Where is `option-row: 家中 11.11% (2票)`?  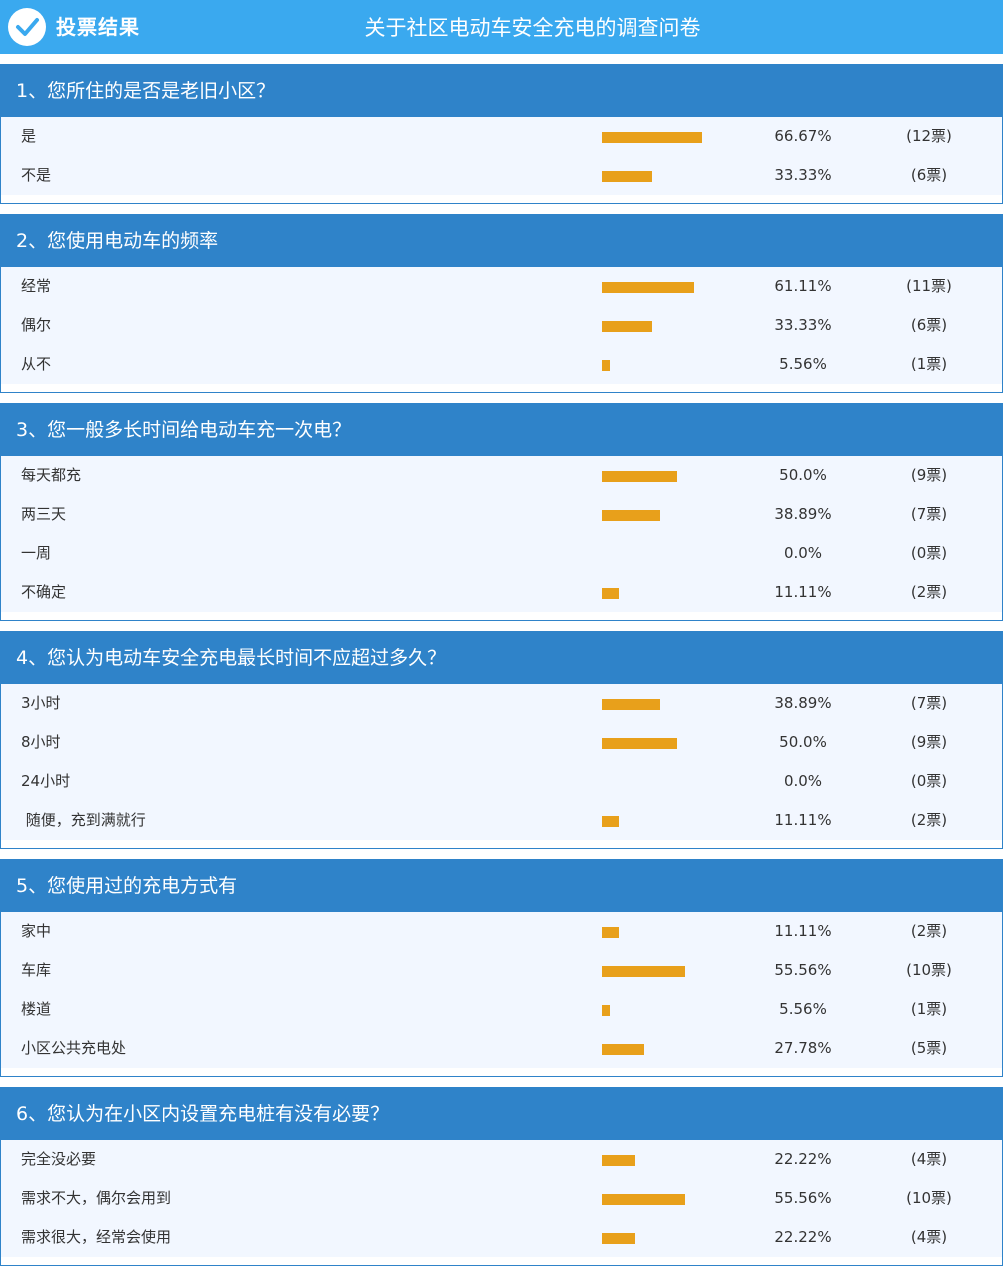
option-row: 家中 11.11% (2票) is located at coordinates (501, 931).